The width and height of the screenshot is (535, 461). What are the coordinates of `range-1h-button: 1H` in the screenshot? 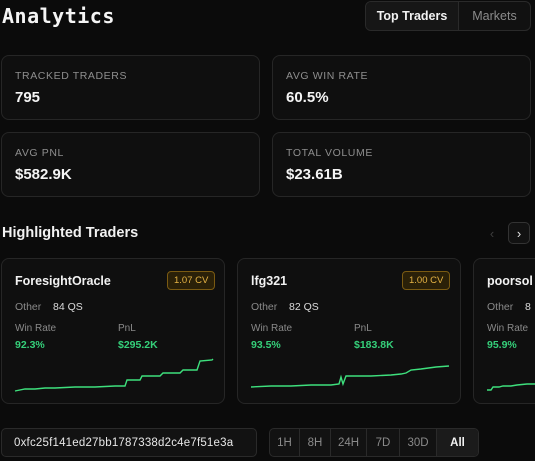 It's located at (285, 442).